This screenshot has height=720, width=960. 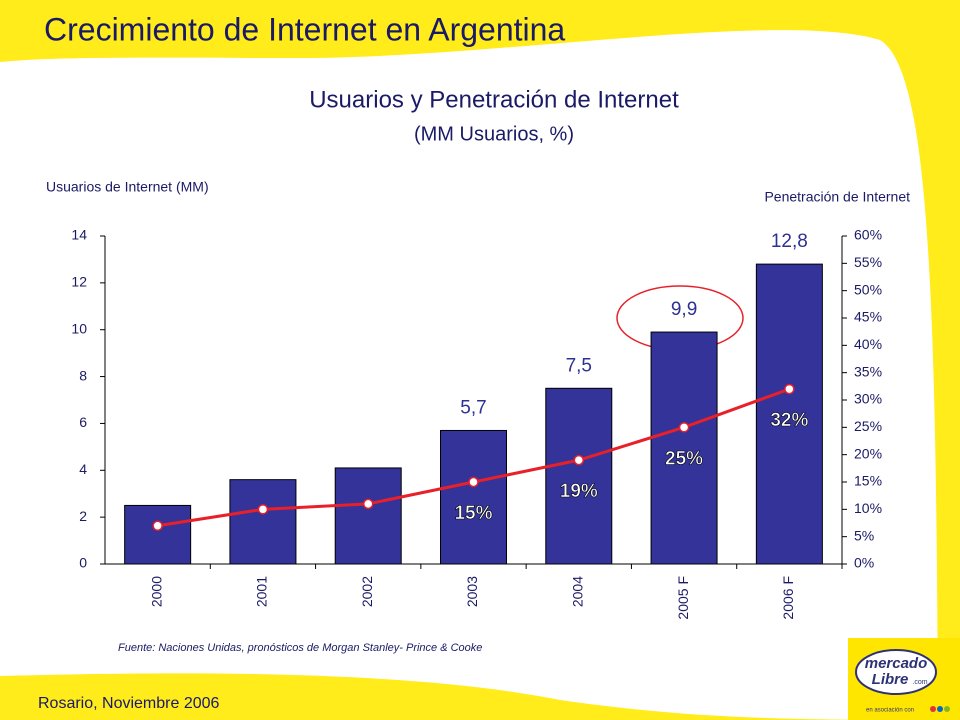 I want to click on bar-value-label: 5,7, so click(x=473, y=407).